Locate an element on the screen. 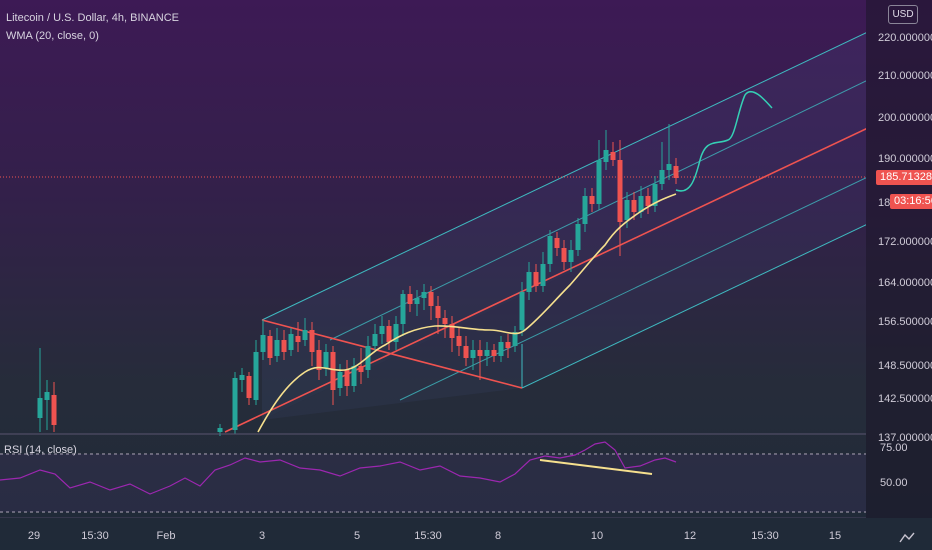 This screenshot has width=932, height=550. price-label: 137.000000 is located at coordinates (905, 438).